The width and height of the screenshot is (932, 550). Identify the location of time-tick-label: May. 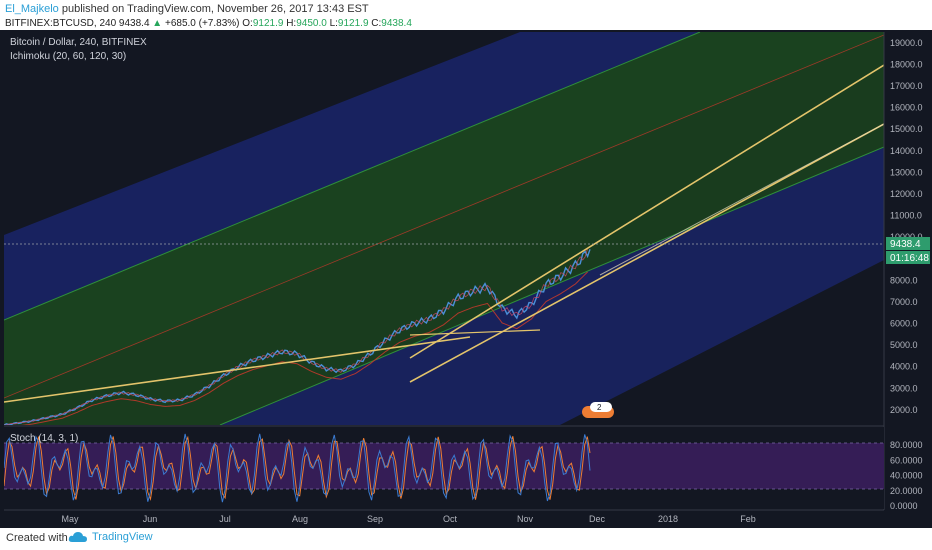
(70, 519).